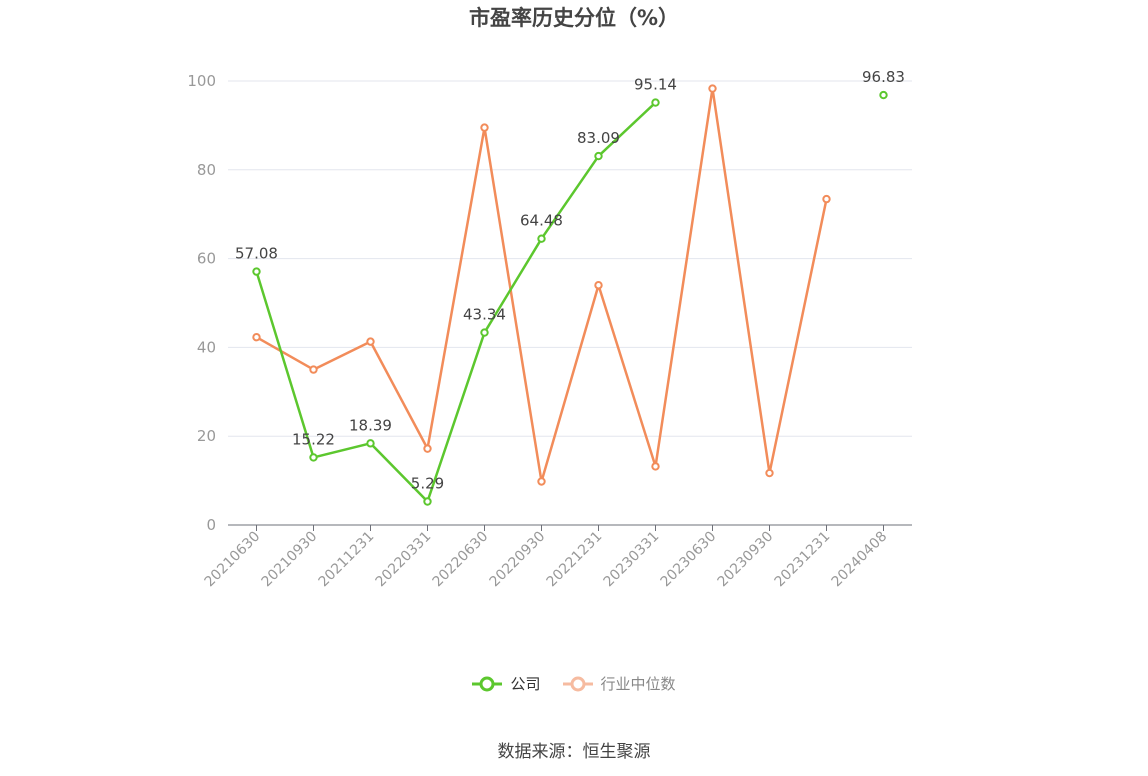 This screenshot has height=776, width=1148. Describe the element at coordinates (525, 684) in the screenshot. I see `legend-label-company: 公司` at that location.